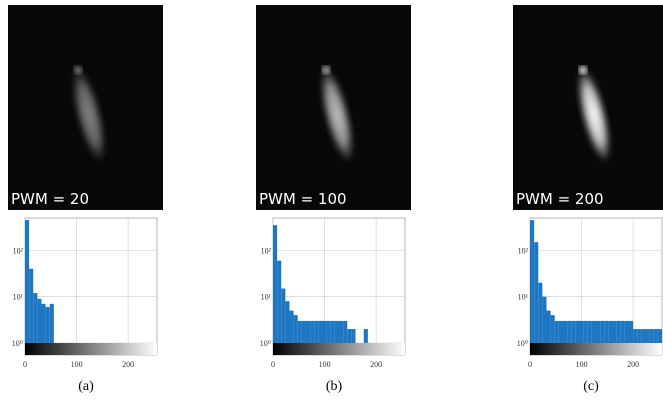 Image resolution: width=663 pixels, height=405 pixels. Describe the element at coordinates (334, 386) in the screenshot. I see `caption: (b)` at that location.